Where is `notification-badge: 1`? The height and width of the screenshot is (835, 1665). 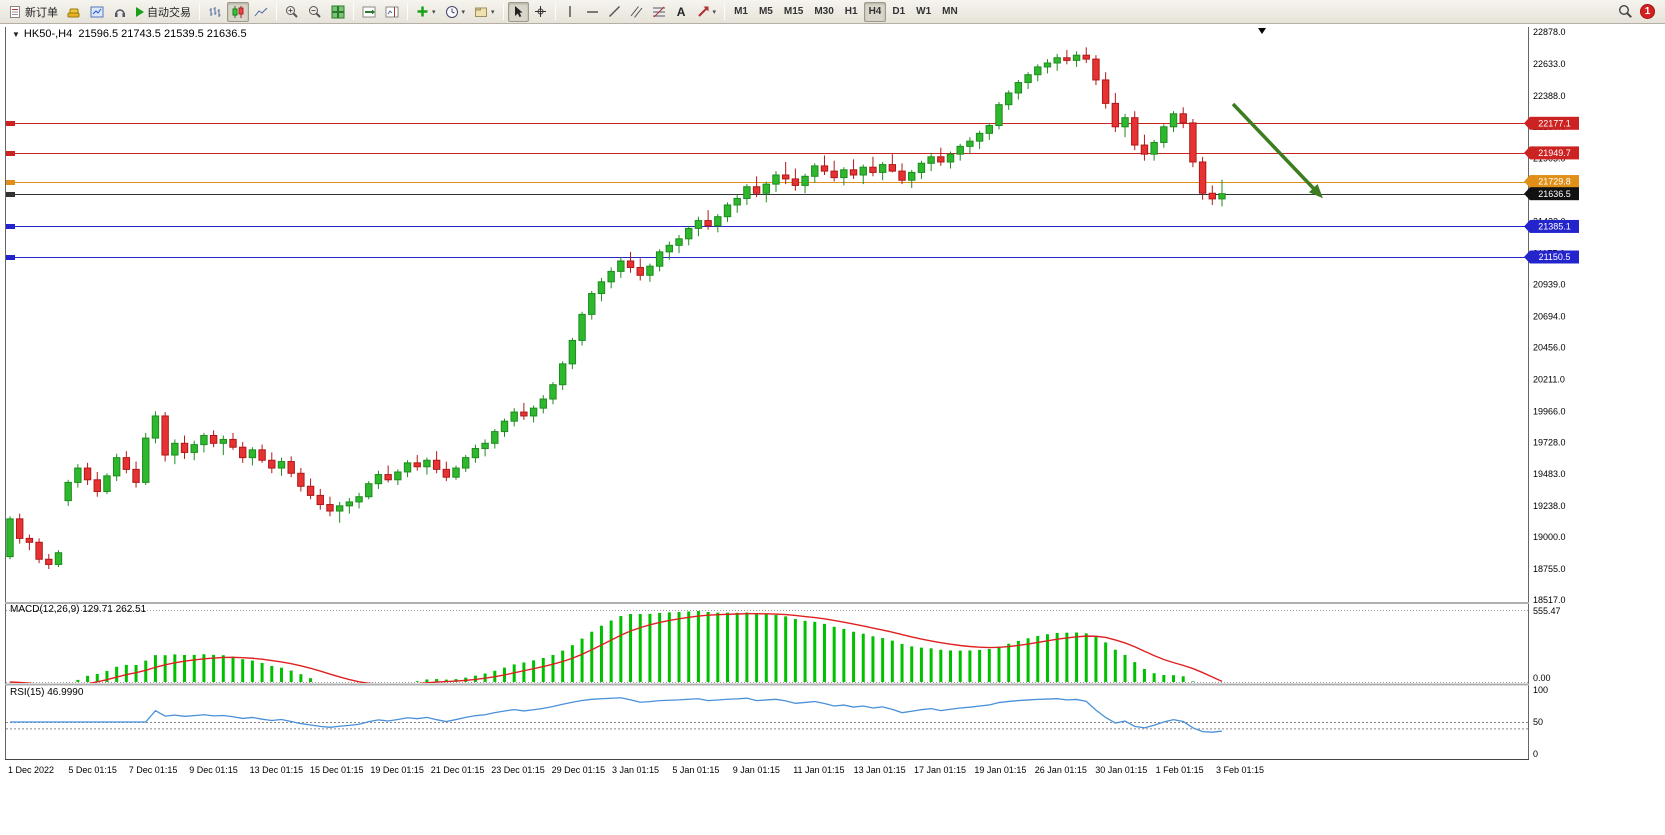
notification-badge: 1 is located at coordinates (1647, 11).